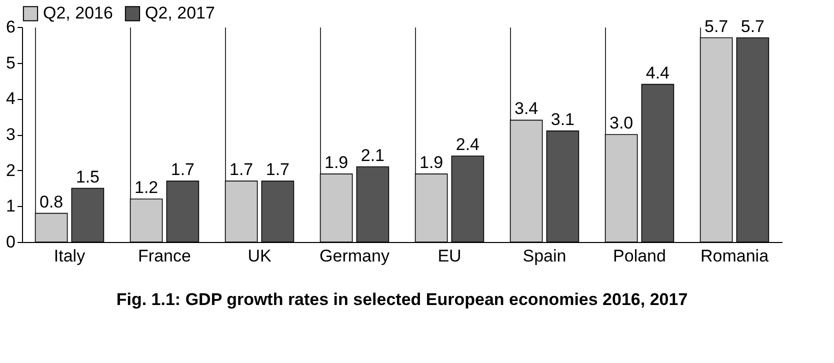  Describe the element at coordinates (260, 256) in the screenshot. I see `x-tick-label: UK` at that location.